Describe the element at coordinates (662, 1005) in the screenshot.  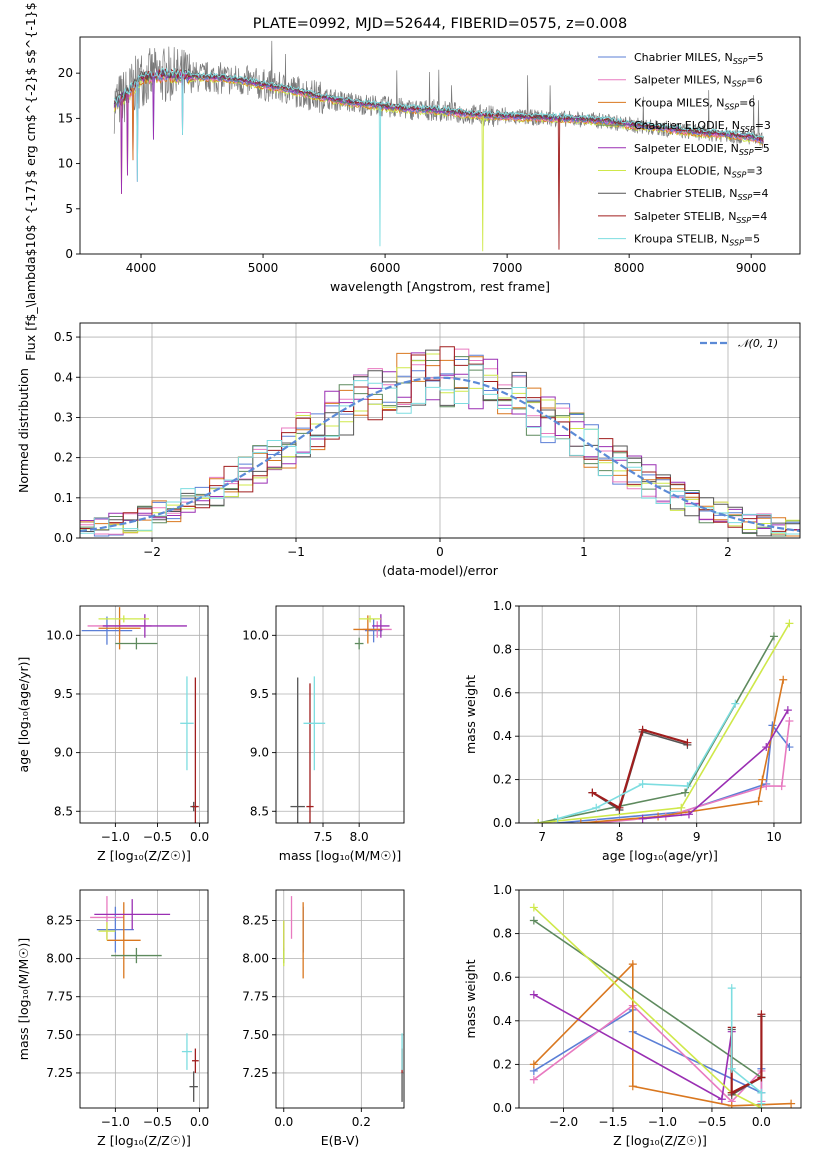
I see `plot-area-mass_weight_vs_Z` at that location.